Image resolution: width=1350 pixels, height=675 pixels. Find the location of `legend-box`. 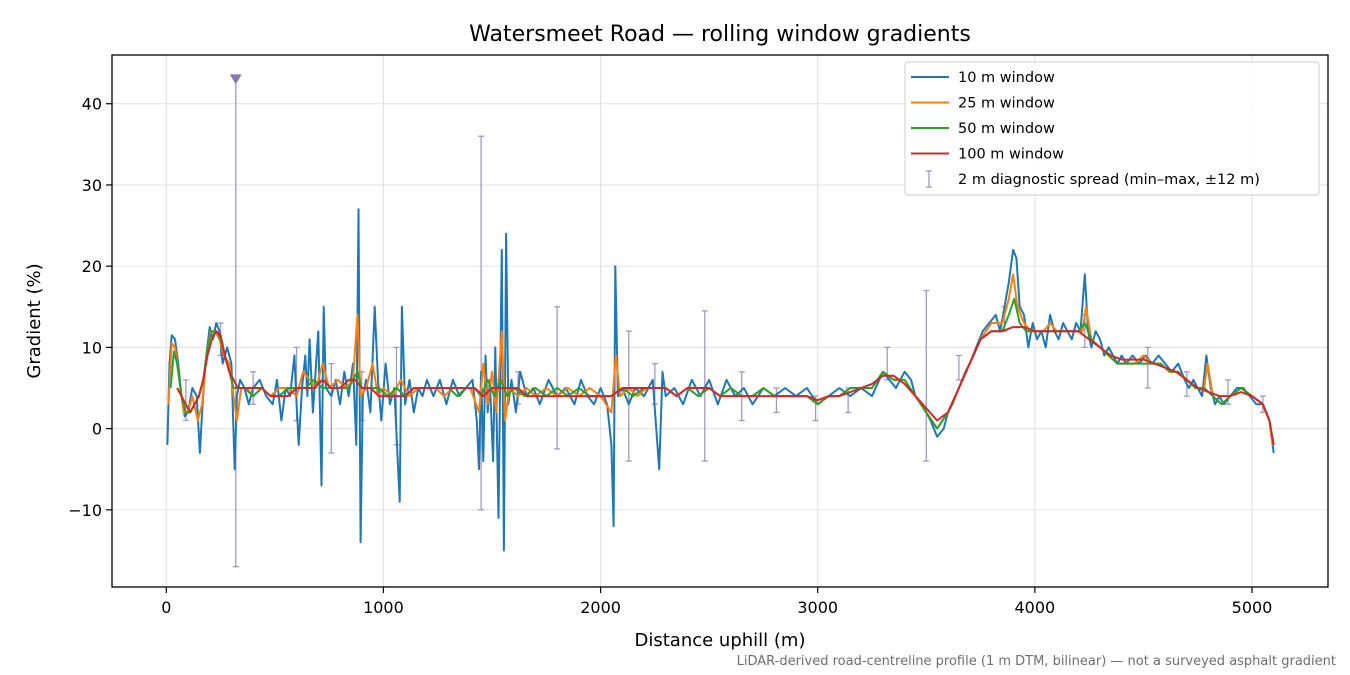

legend-box is located at coordinates (1112, 128).